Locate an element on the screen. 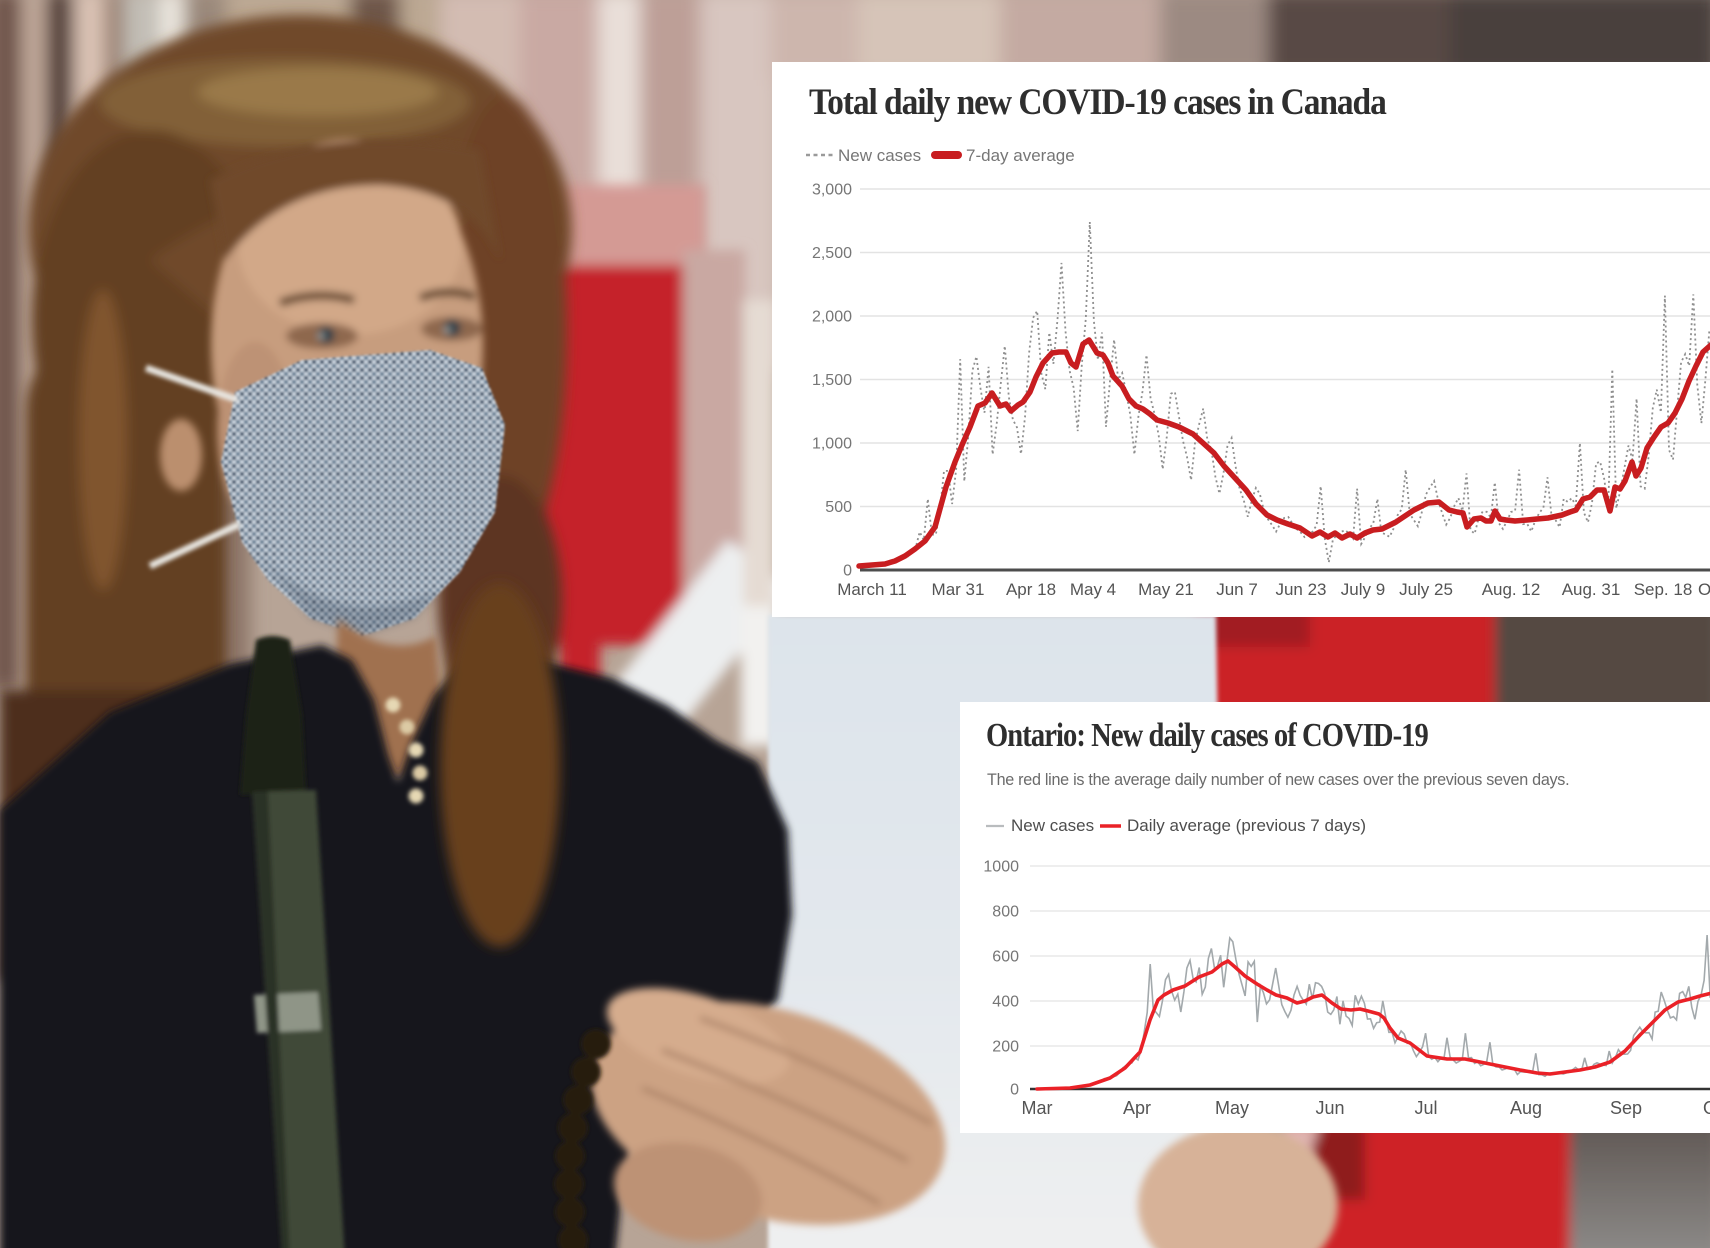 The width and height of the screenshot is (1710, 1248). svg-text: May 21 is located at coordinates (1166, 589).